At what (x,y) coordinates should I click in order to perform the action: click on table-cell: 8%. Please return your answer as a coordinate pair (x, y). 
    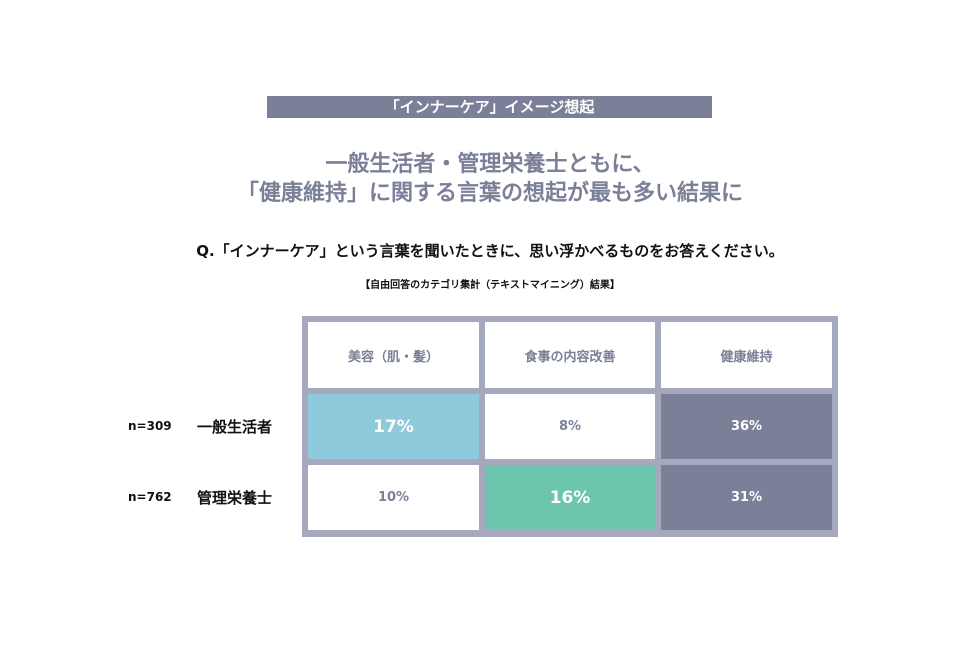
    Looking at the image, I should click on (570, 426).